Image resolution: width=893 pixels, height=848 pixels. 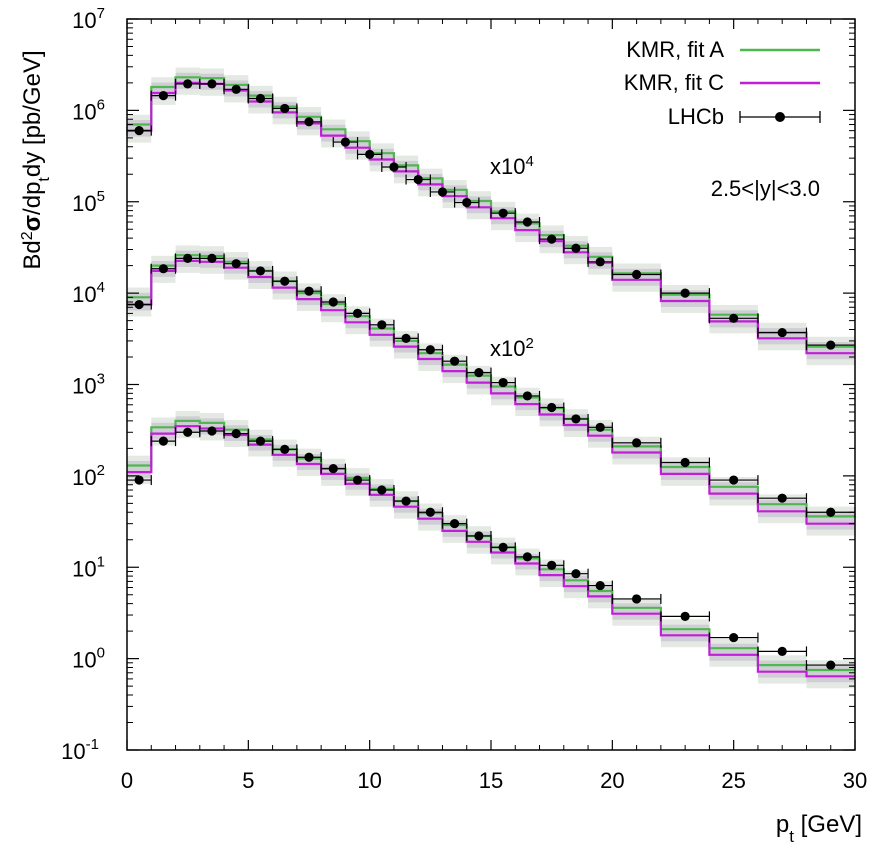 I want to click on data-point-g0-p23, so click(x=831, y=345).